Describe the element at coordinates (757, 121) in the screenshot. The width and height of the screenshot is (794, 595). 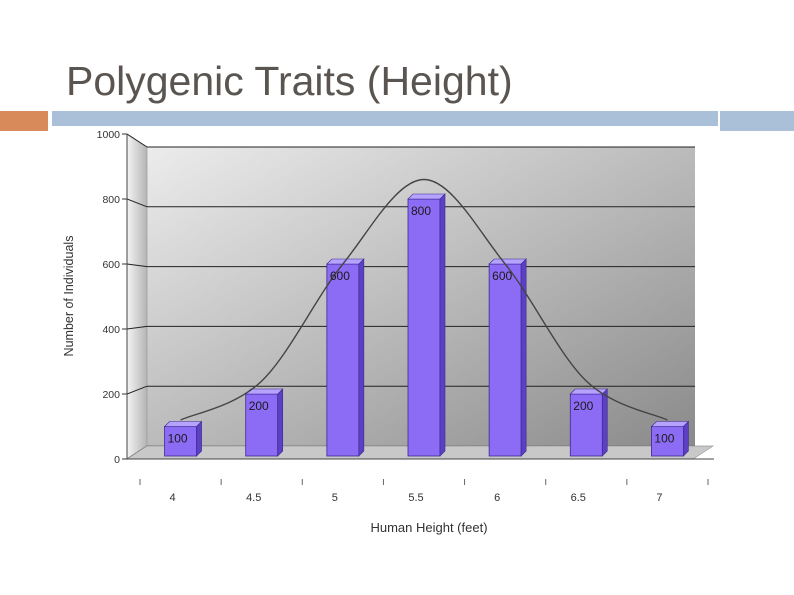
I see `title-accent-bar-blue-right` at that location.